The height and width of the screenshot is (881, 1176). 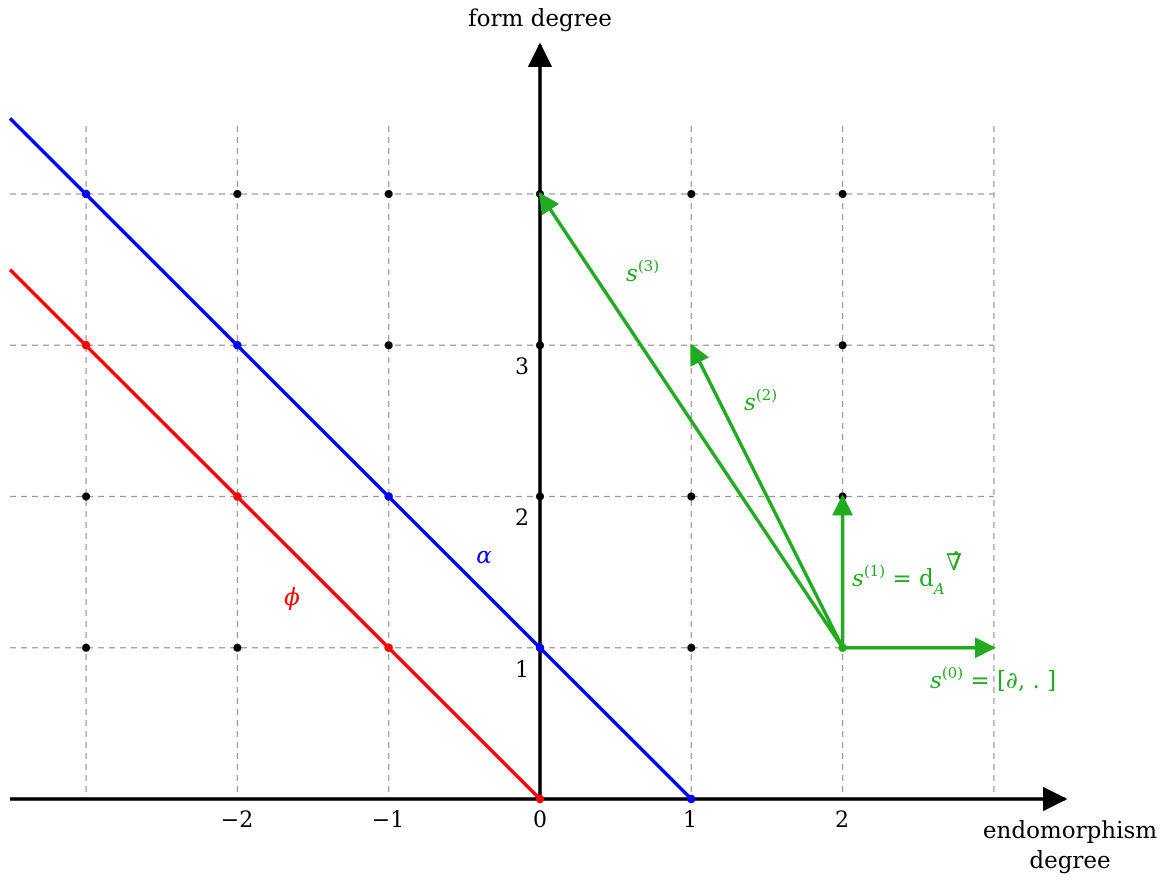 What do you see at coordinates (954, 563) in the screenshot?
I see `s1-nabla-hat: ∇̂` at bounding box center [954, 563].